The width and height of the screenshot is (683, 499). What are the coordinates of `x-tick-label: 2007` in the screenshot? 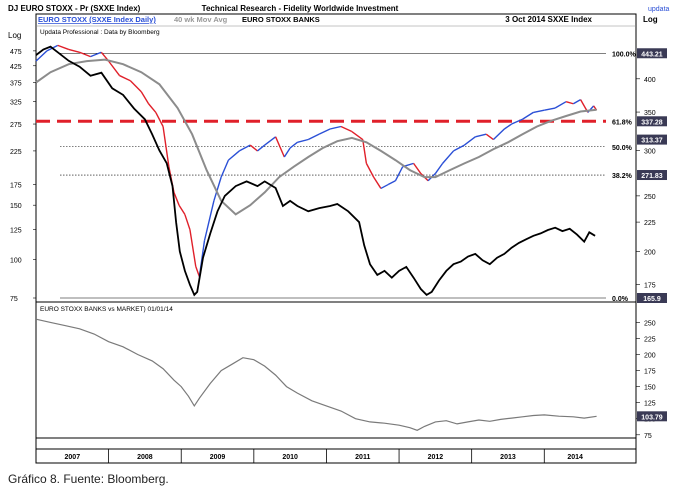 It's located at (73, 457).